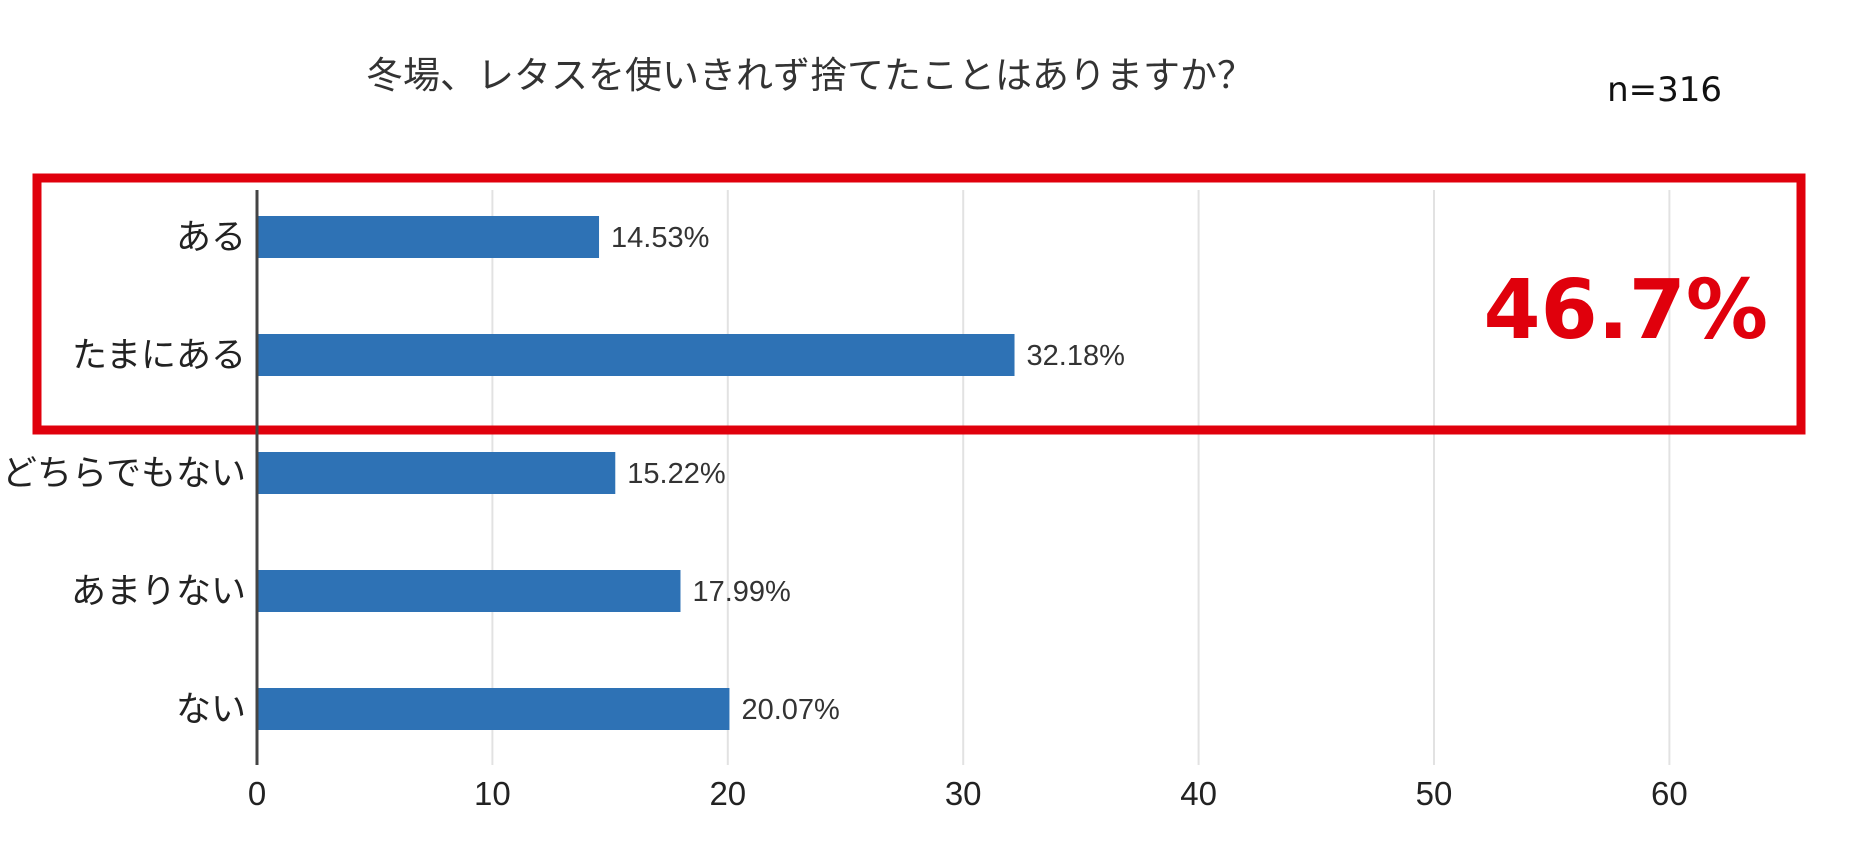 This screenshot has height=854, width=1850. I want to click on x-tick-label-30: 30, so click(963, 793).